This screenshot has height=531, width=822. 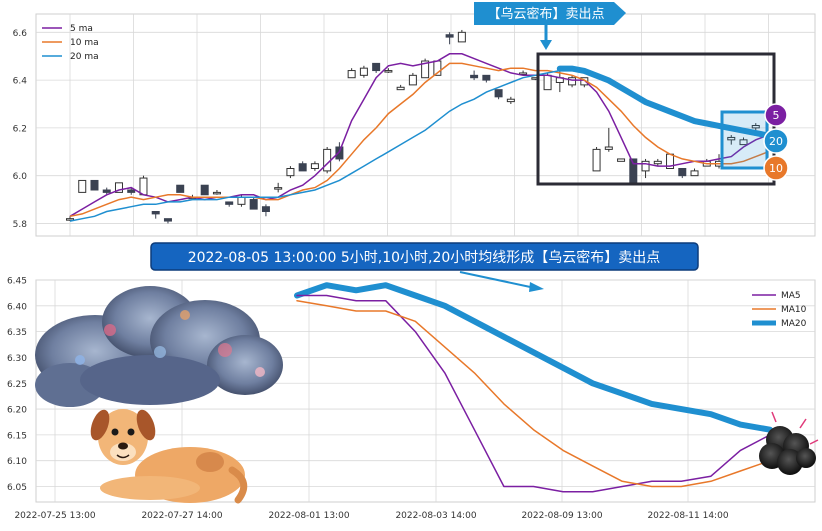 I want to click on bottom-y-tick-label: 6.45, so click(x=17, y=282).